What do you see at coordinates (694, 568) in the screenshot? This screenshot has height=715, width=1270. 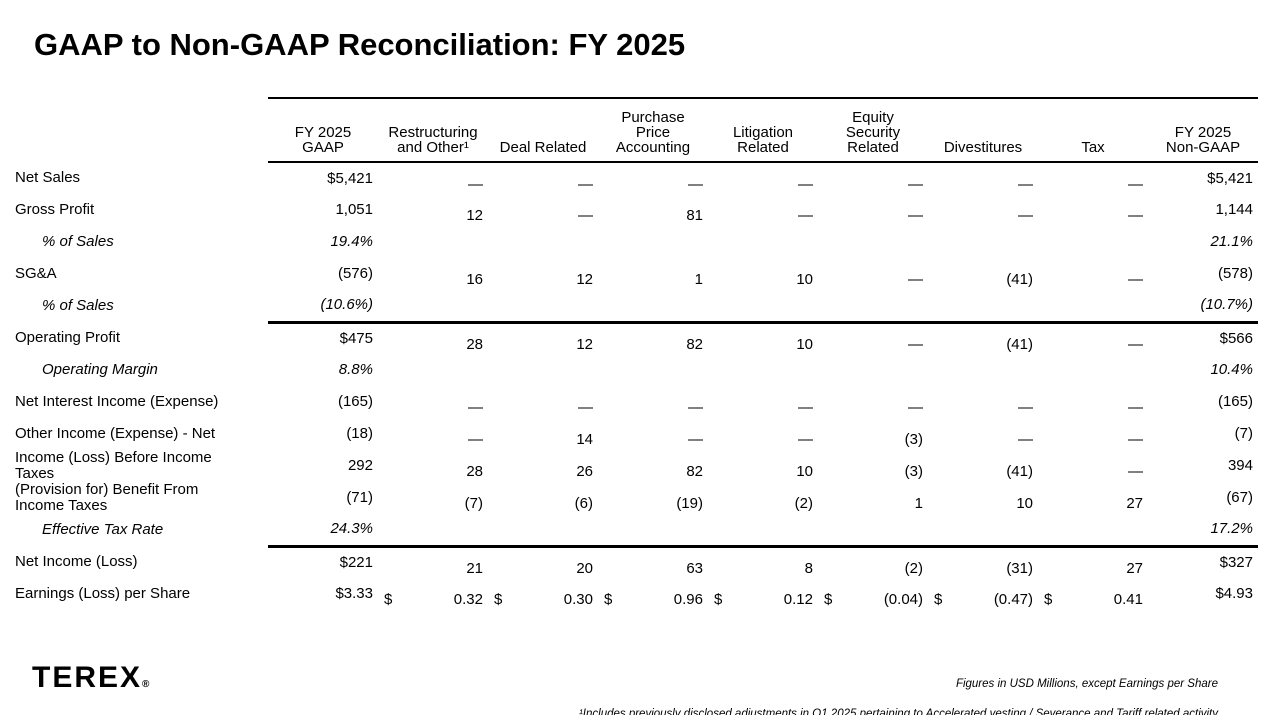 I see `cell-value: 63` at bounding box center [694, 568].